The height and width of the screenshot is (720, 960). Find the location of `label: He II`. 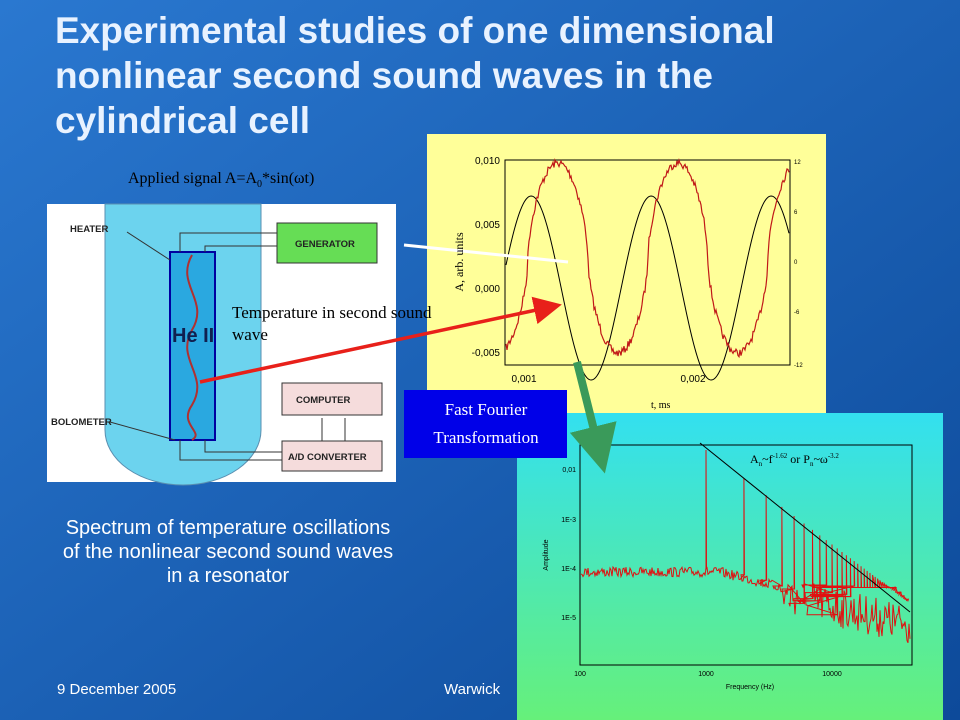

label: He II is located at coordinates (193, 336).